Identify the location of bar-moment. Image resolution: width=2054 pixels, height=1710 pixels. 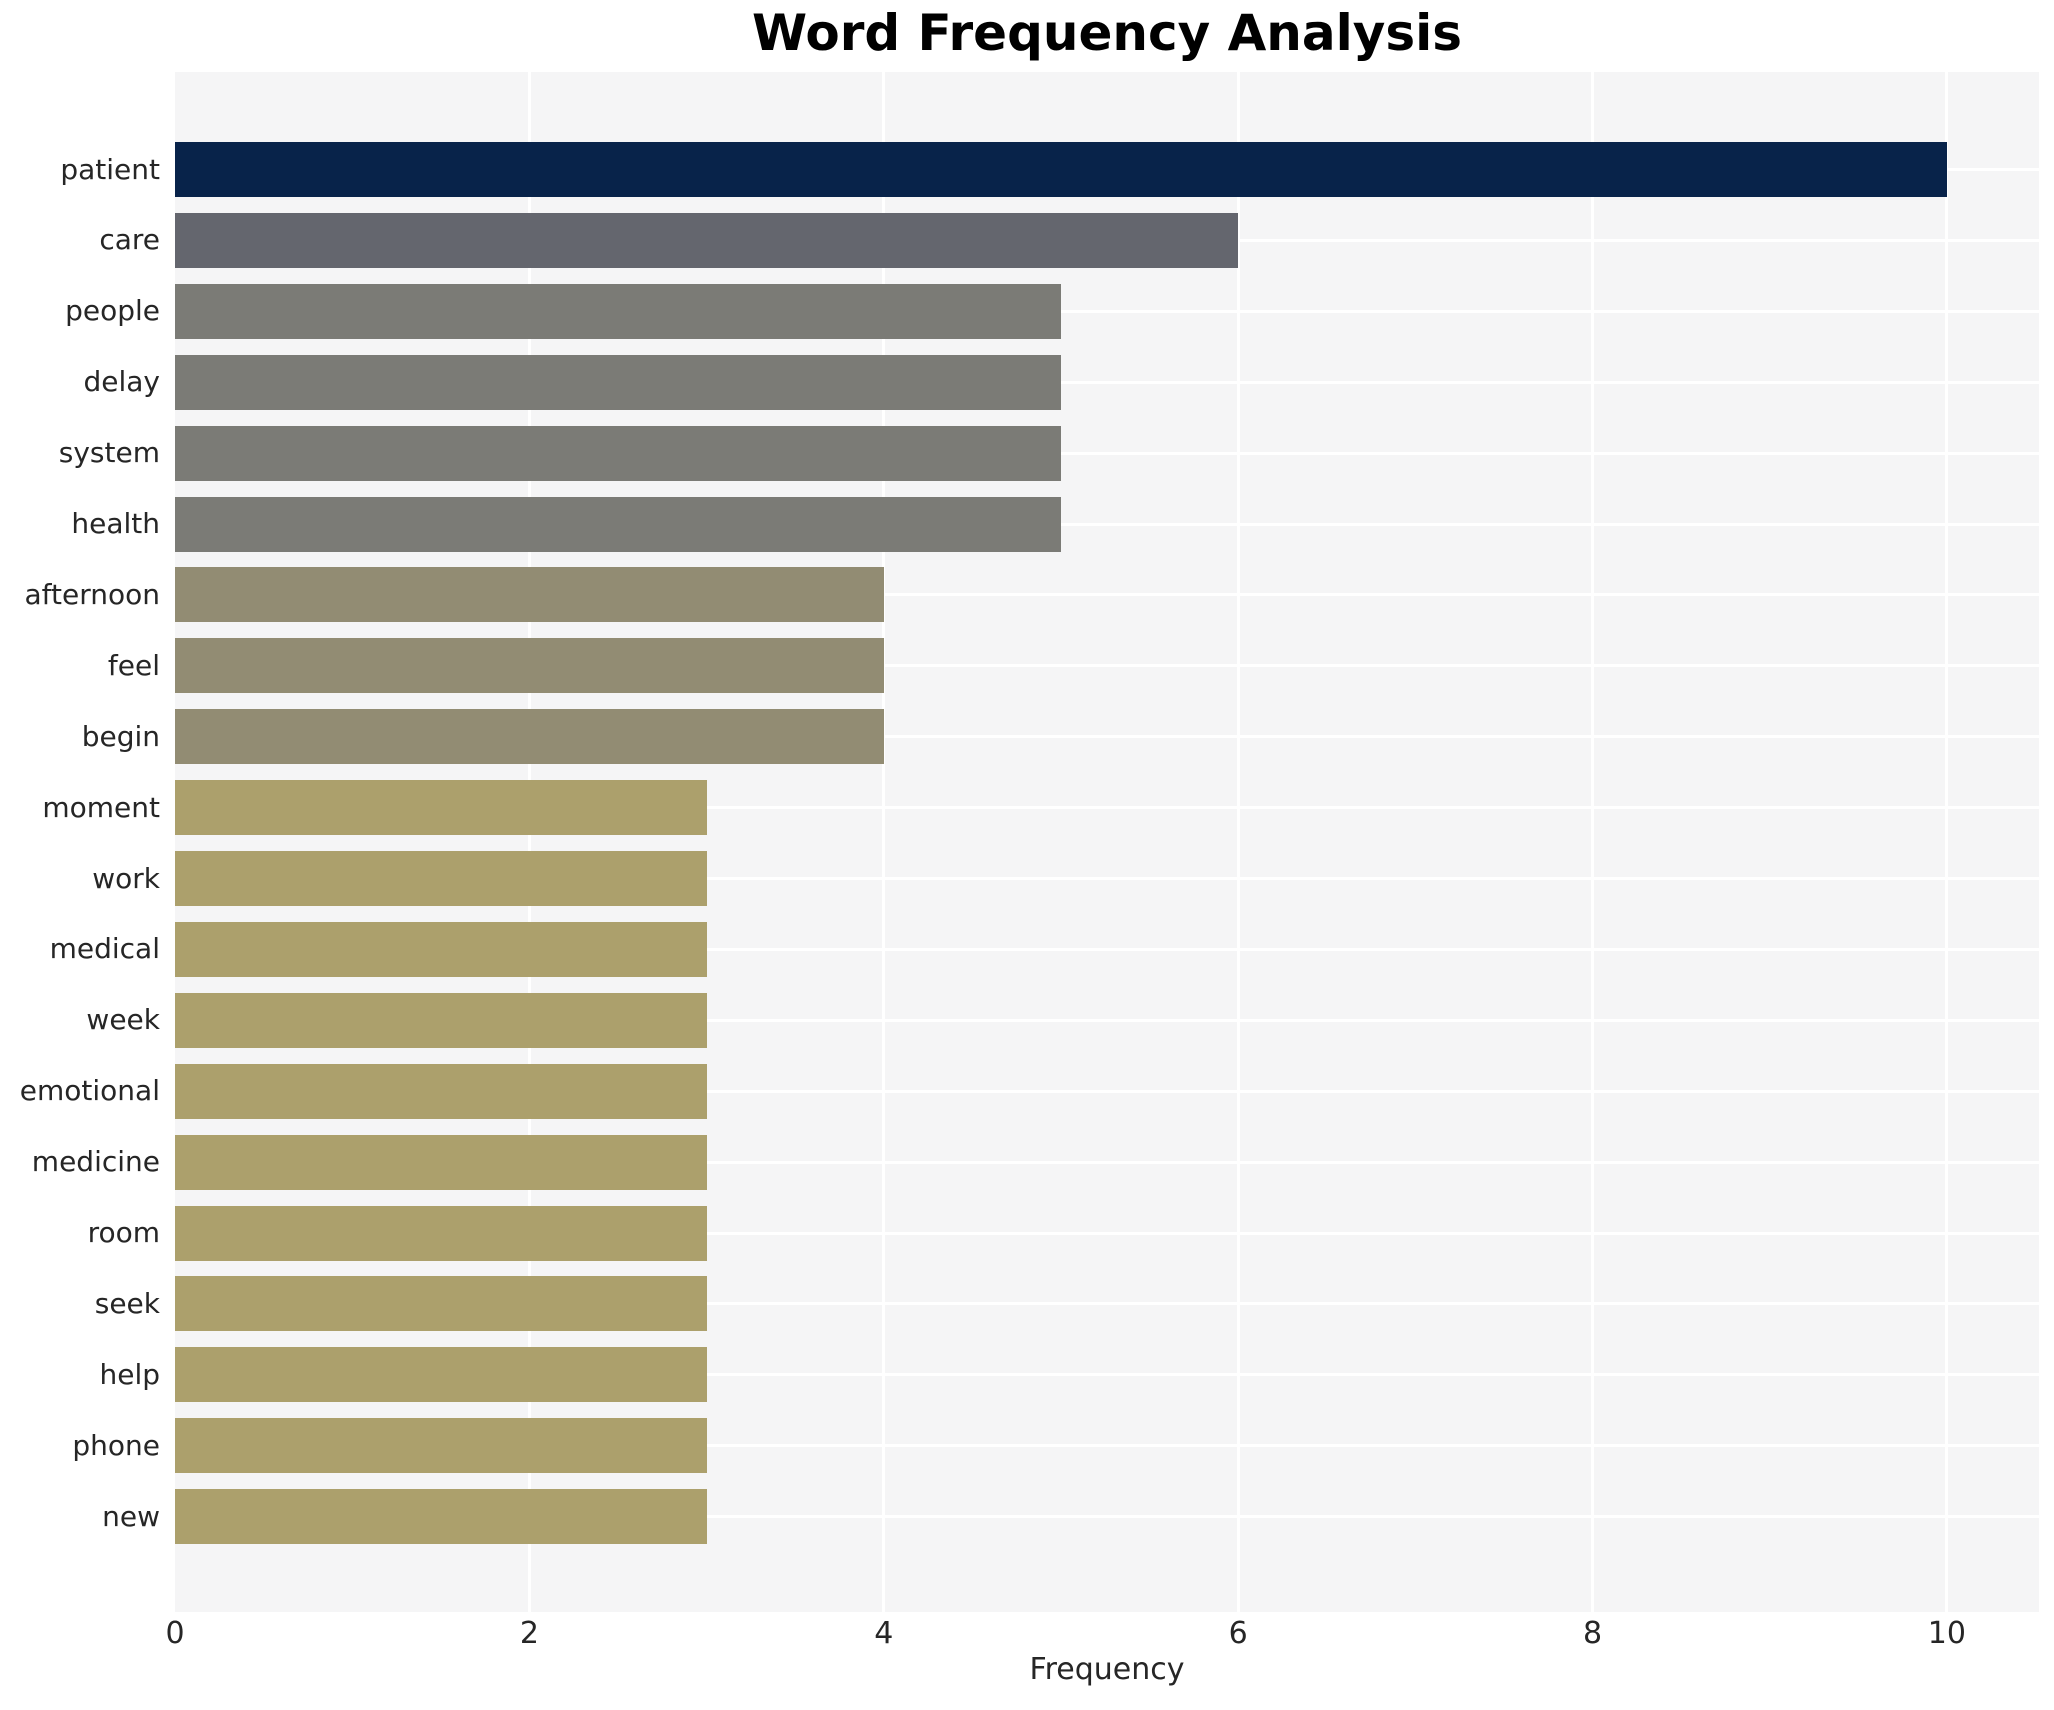
(441, 808).